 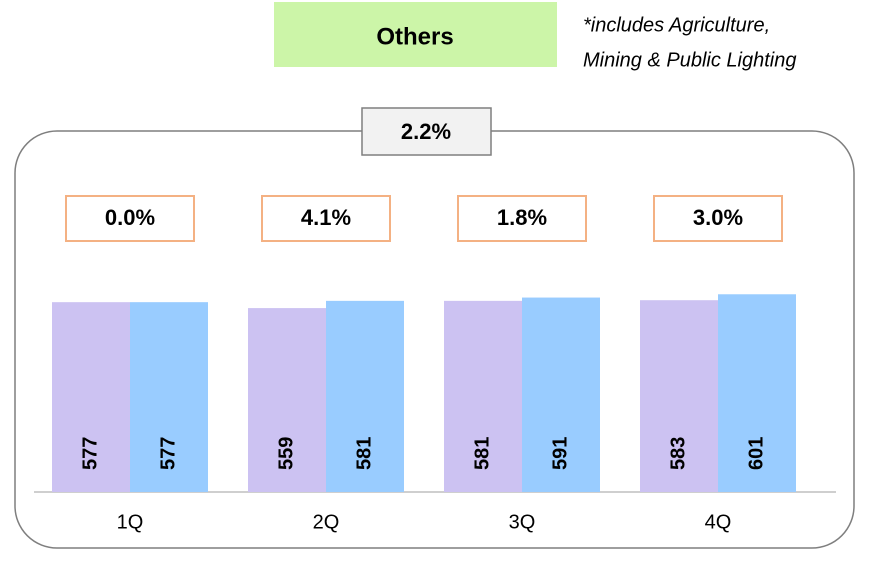 What do you see at coordinates (326, 522) in the screenshot?
I see `x-tick-label: 2Q` at bounding box center [326, 522].